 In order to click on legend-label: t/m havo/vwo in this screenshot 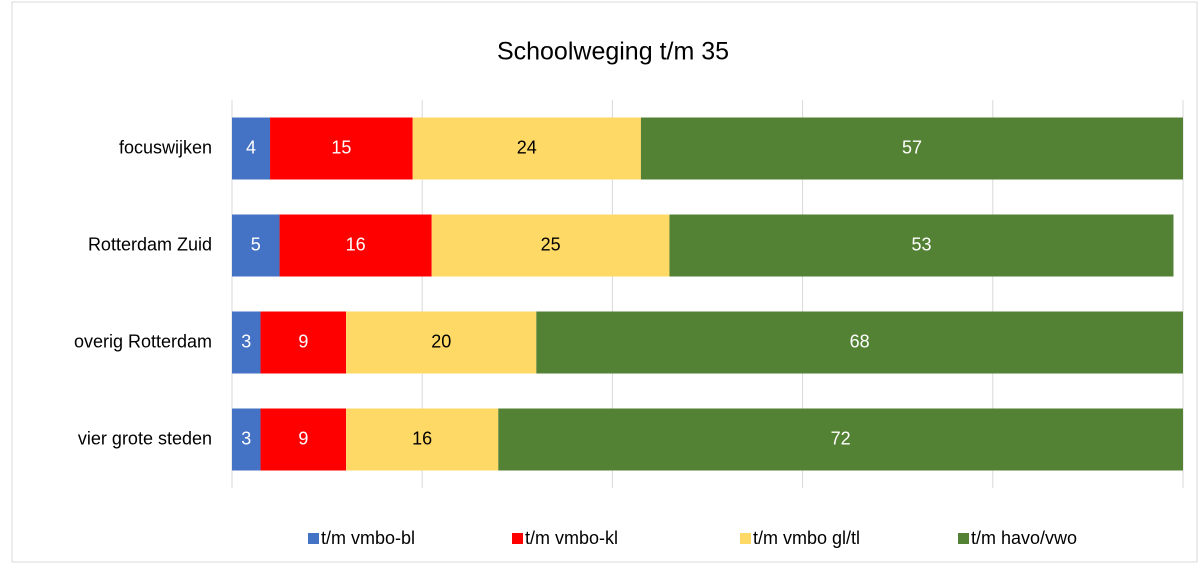, I will do `click(1024, 538)`.